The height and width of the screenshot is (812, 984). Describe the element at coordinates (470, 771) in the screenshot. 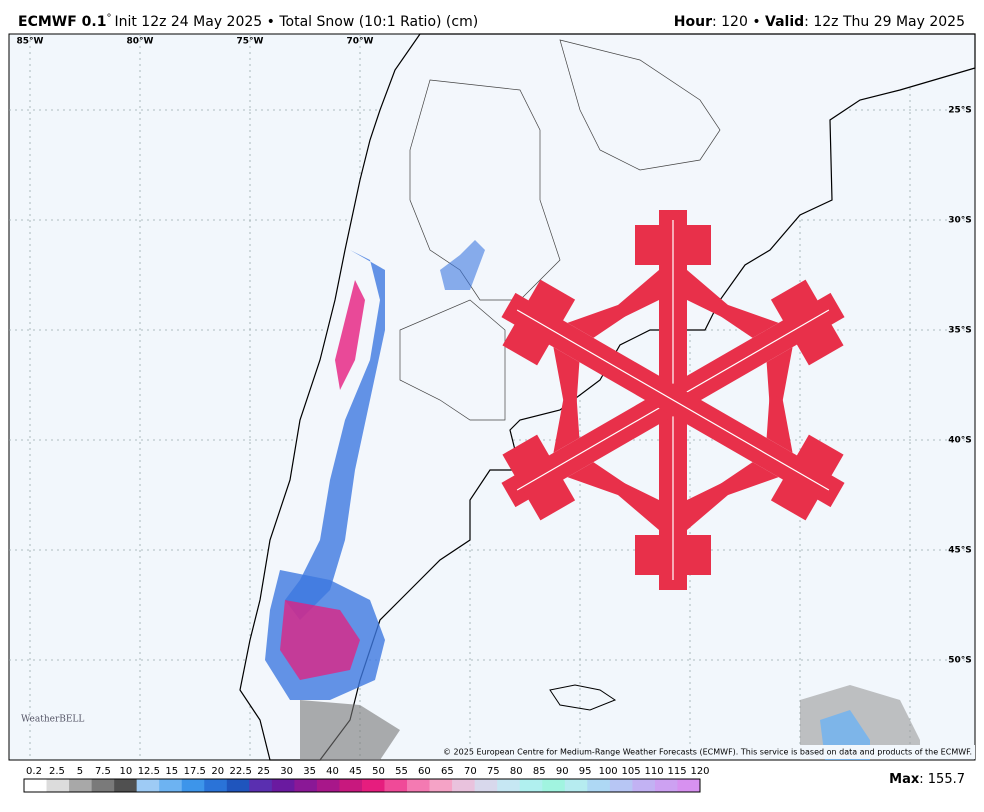

I see `colorbar-label: 70` at that location.